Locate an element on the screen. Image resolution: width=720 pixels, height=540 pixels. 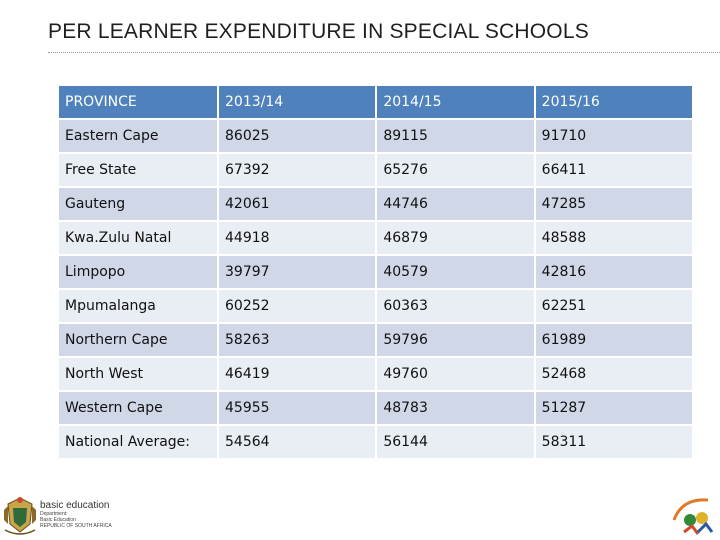
value-cell: 42816 is located at coordinates (613, 272).